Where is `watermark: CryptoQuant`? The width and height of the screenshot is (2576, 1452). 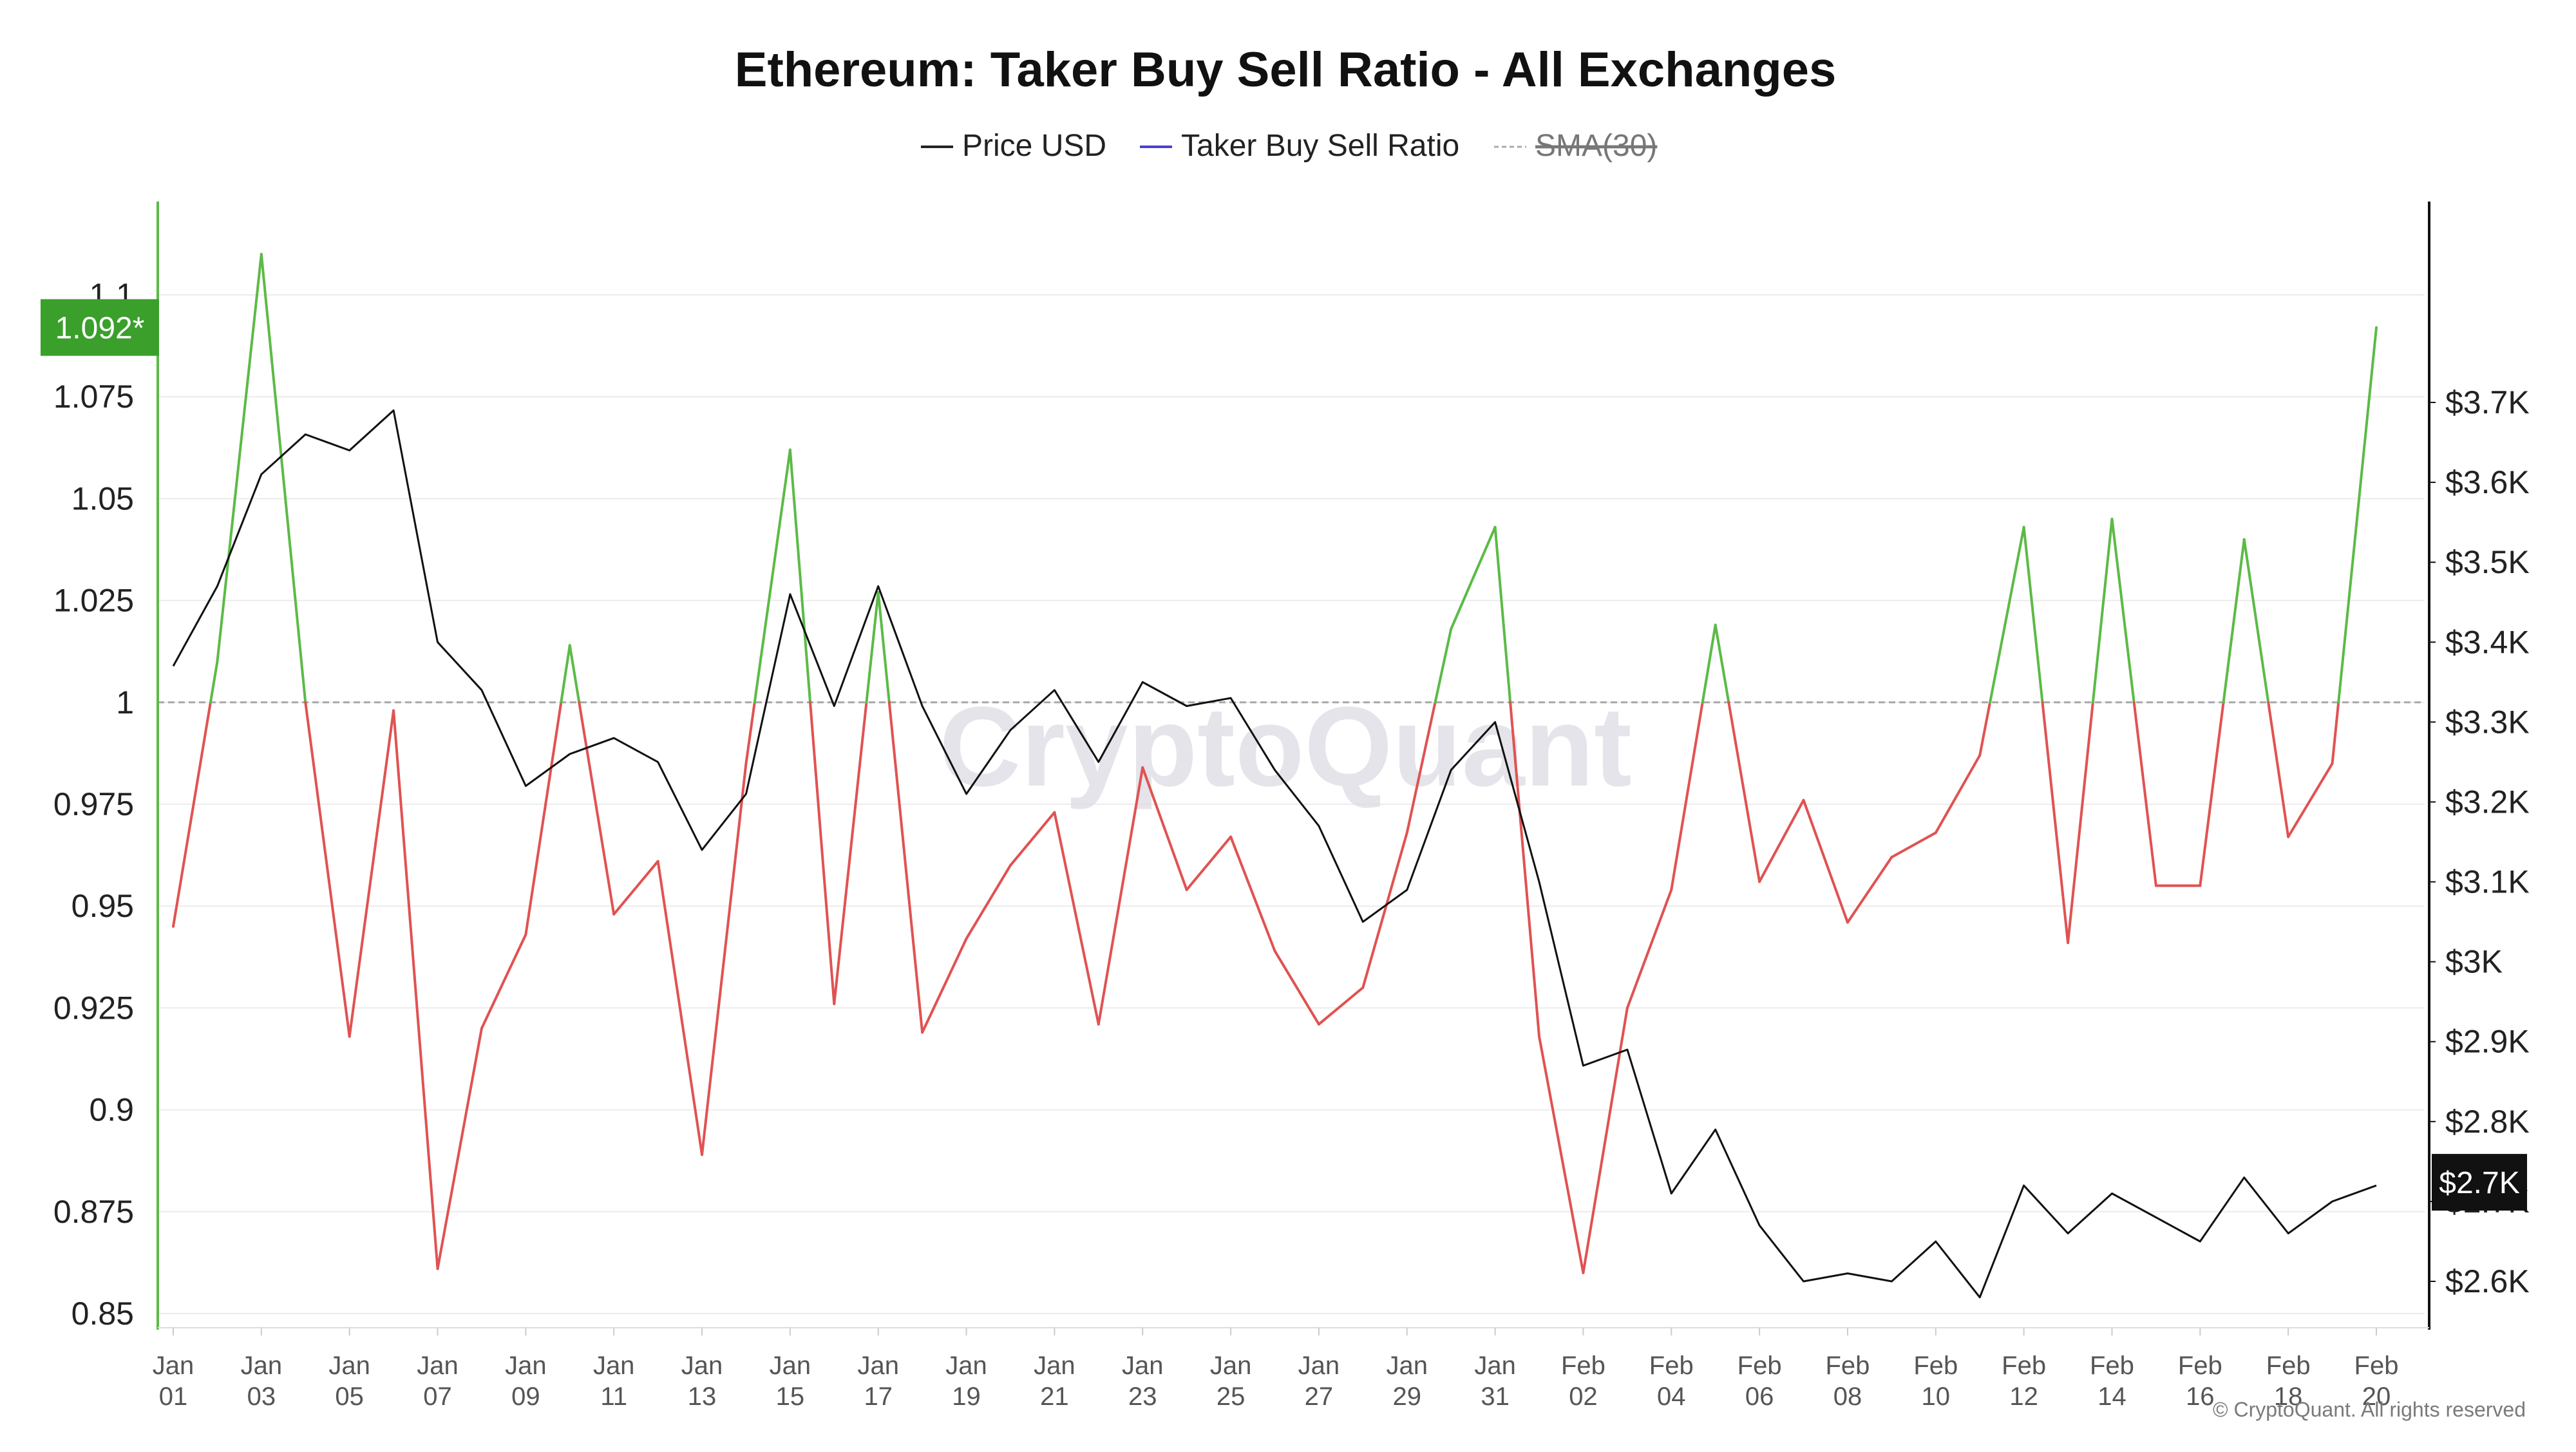
watermark: CryptoQuant is located at coordinates (1286, 747).